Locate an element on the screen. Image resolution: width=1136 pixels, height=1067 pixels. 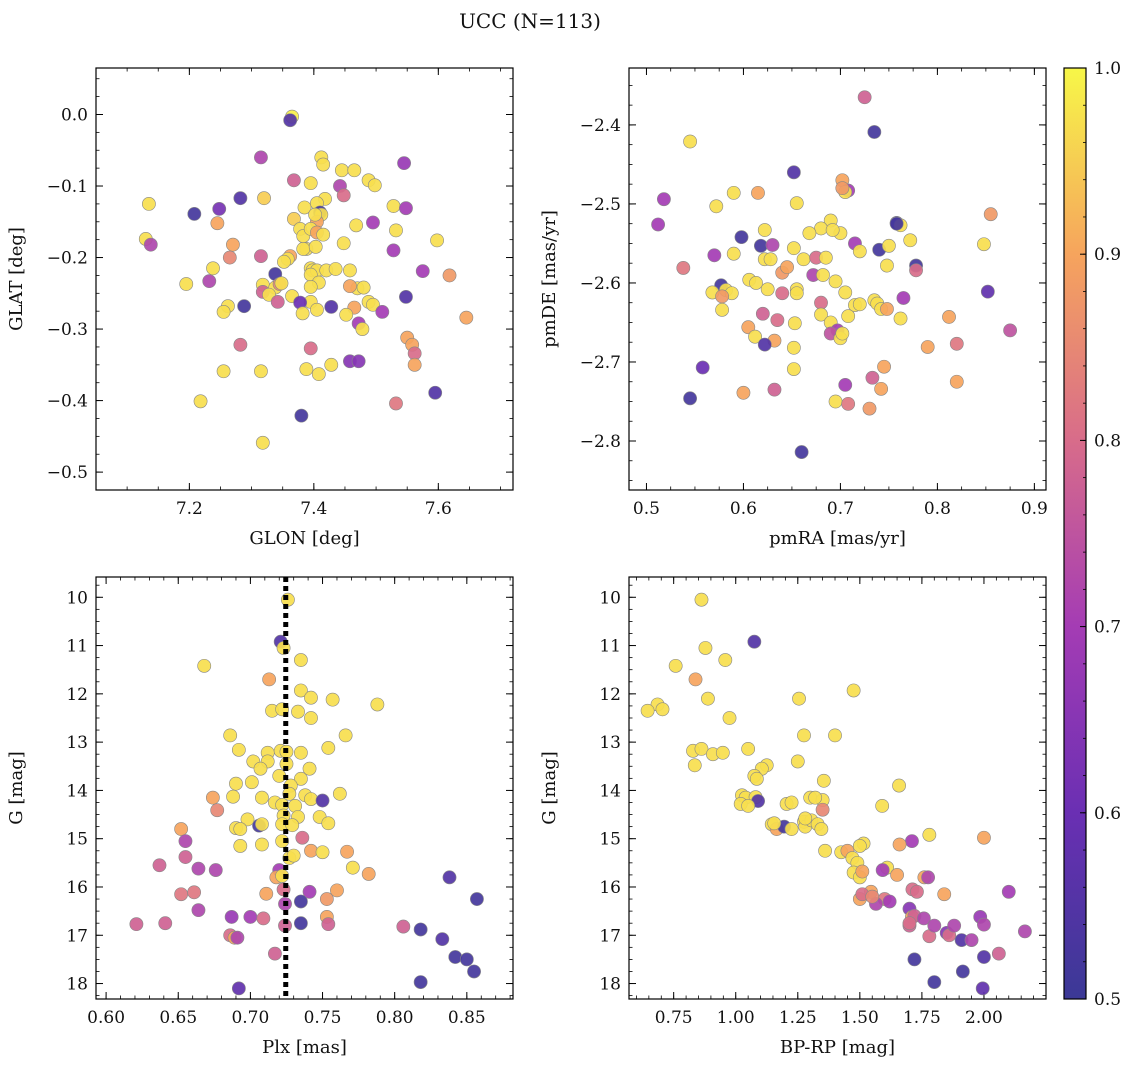
y-tick-label: −0.2 is located at coordinates (67, 259).